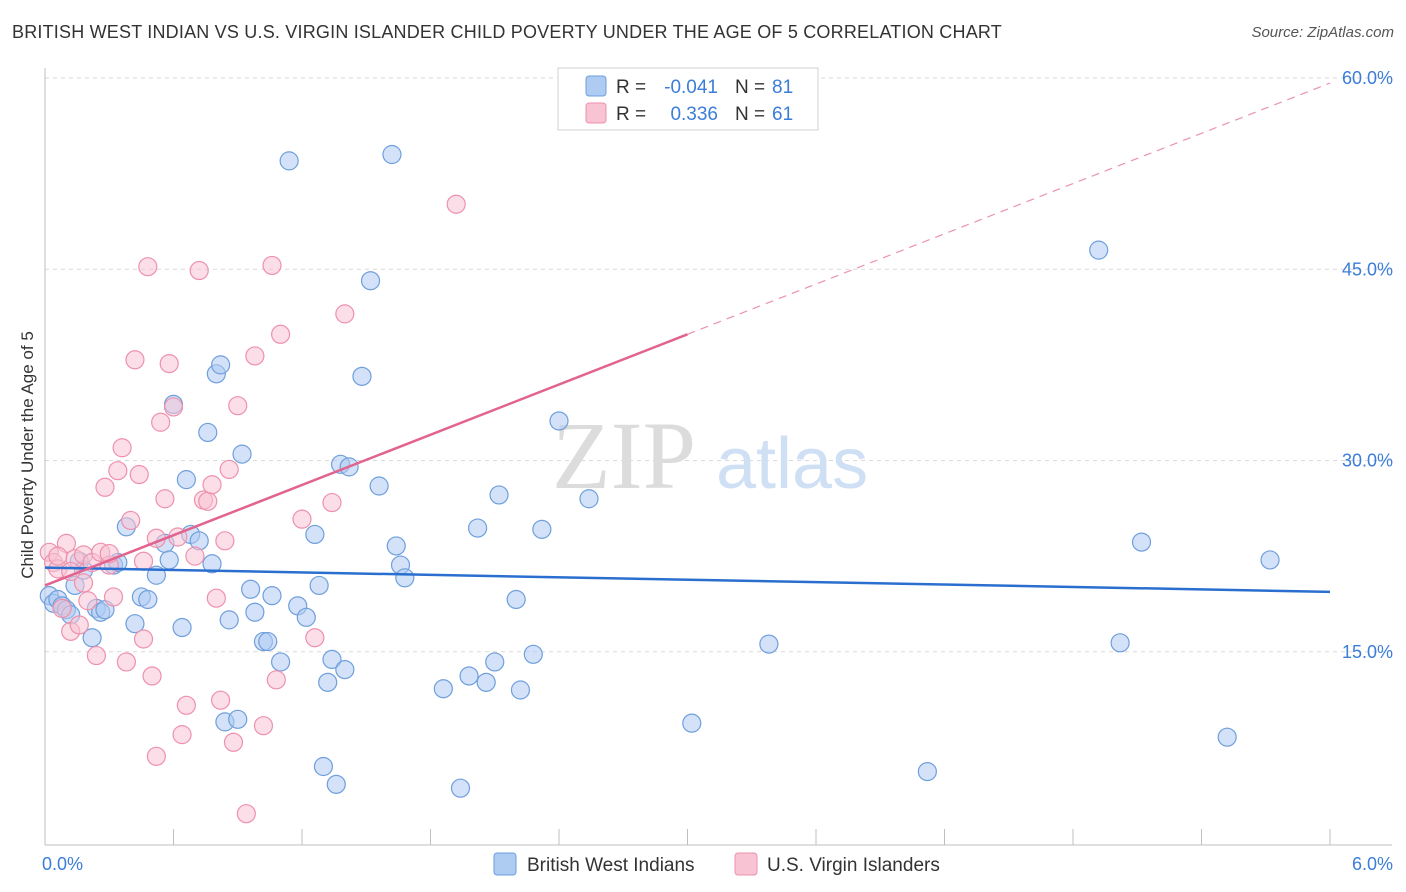 Image resolution: width=1406 pixels, height=892 pixels. I want to click on legend-swatch-pink, so click(596, 113).